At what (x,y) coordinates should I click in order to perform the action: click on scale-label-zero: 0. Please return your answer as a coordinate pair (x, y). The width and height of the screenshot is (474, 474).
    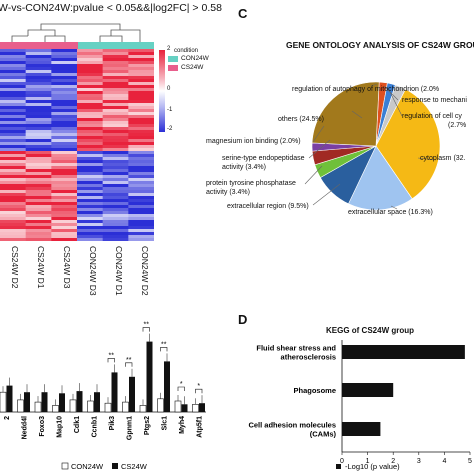
    Looking at the image, I should click on (169, 89).